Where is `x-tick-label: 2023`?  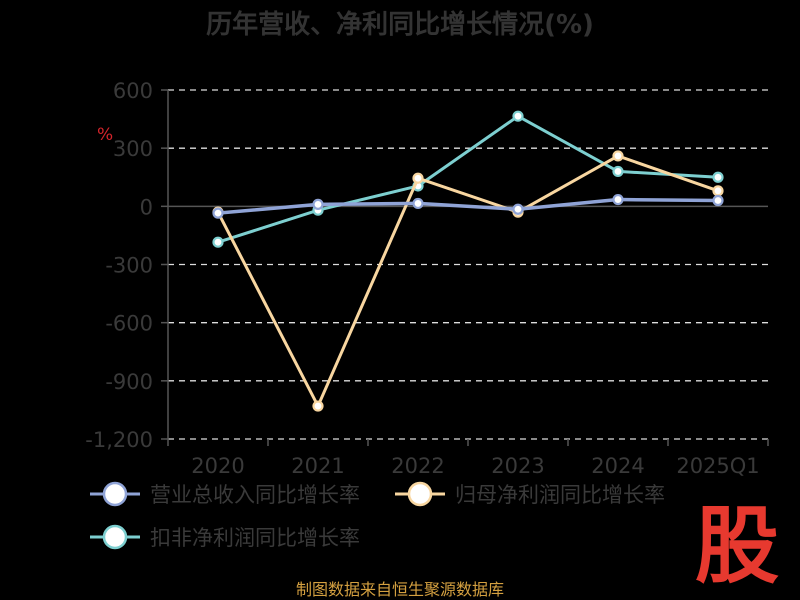
x-tick-label: 2023 is located at coordinates (517, 466).